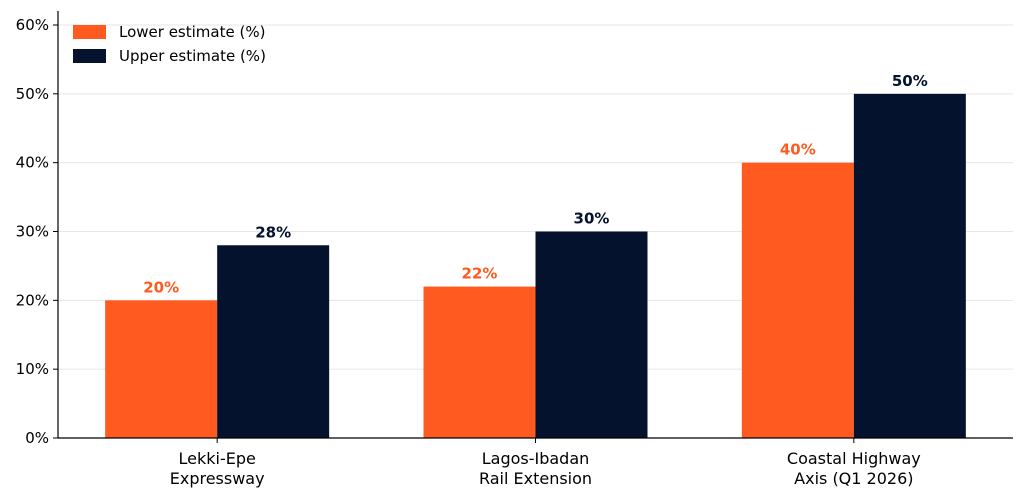  What do you see at coordinates (853, 478) in the screenshot?
I see `x-tick-label: Axis (Q1 2026)` at bounding box center [853, 478].